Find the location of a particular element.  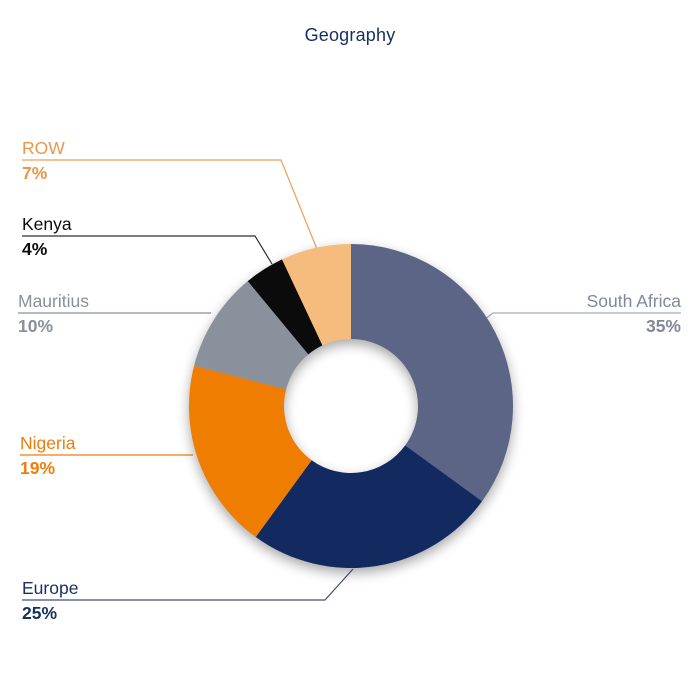

label-mauritius-pct: 10% is located at coordinates (36, 326).